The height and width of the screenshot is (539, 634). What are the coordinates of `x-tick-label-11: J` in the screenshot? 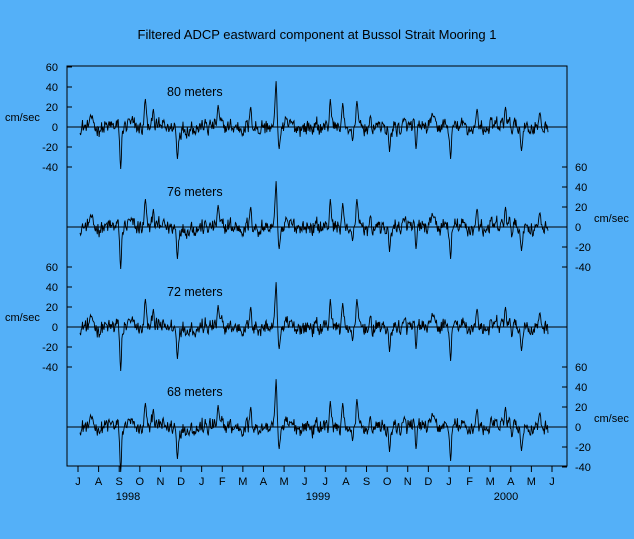 It's located at (305, 482).